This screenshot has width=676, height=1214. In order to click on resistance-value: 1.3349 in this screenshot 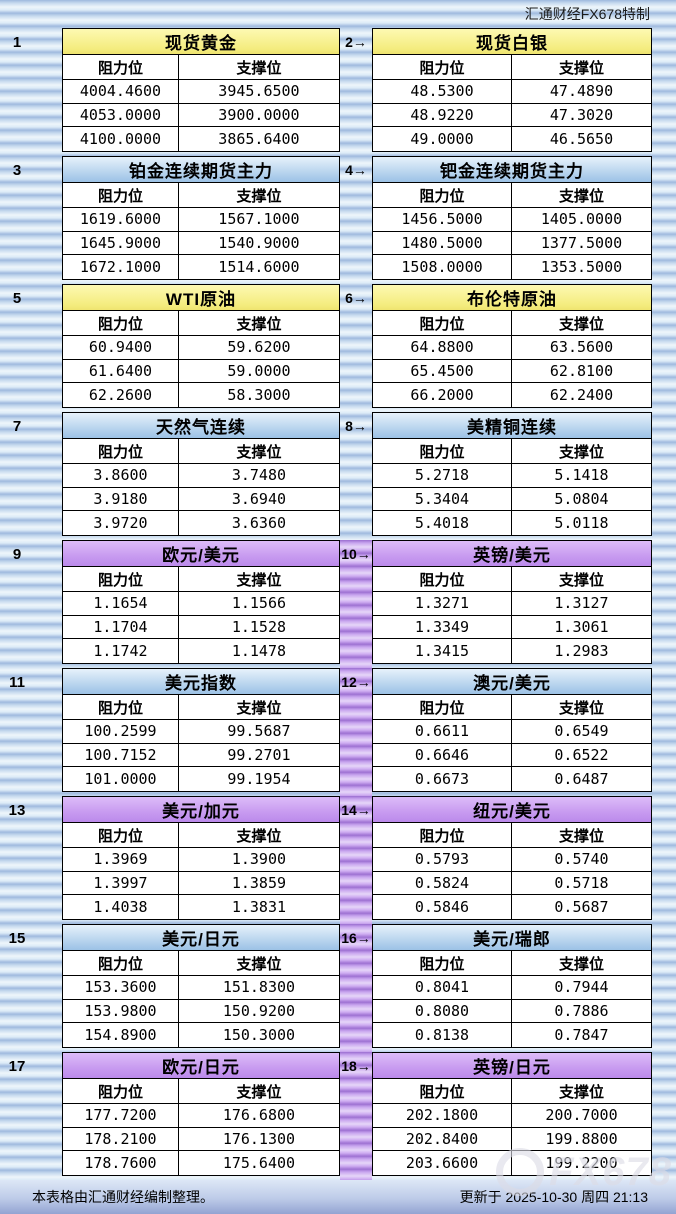, I will do `click(442, 627)`.